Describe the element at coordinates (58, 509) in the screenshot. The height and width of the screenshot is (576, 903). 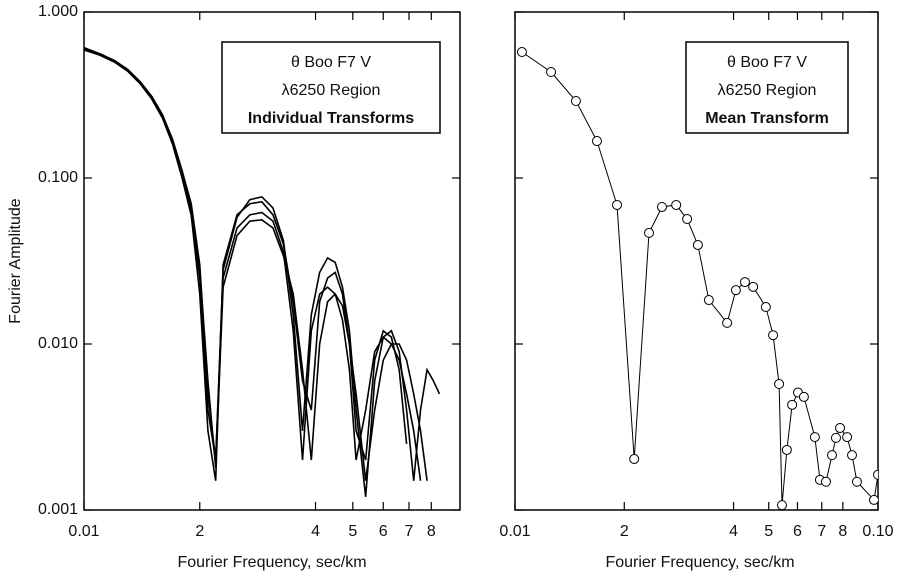
I see `y-tick-label: 0.001` at that location.